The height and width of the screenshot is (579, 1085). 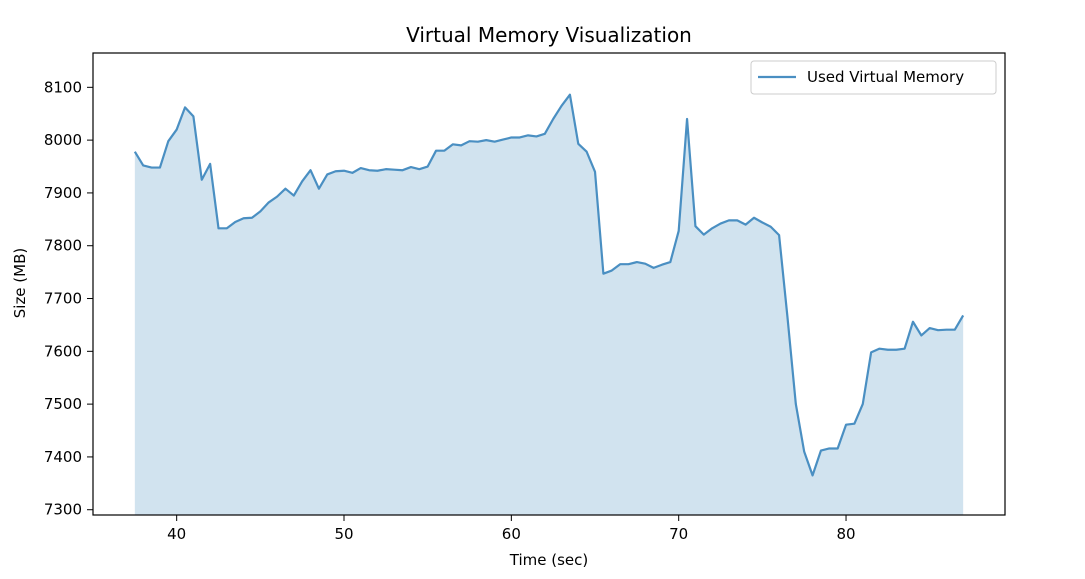 What do you see at coordinates (548, 560) in the screenshot?
I see `x-axis-label: Time (sec)` at bounding box center [548, 560].